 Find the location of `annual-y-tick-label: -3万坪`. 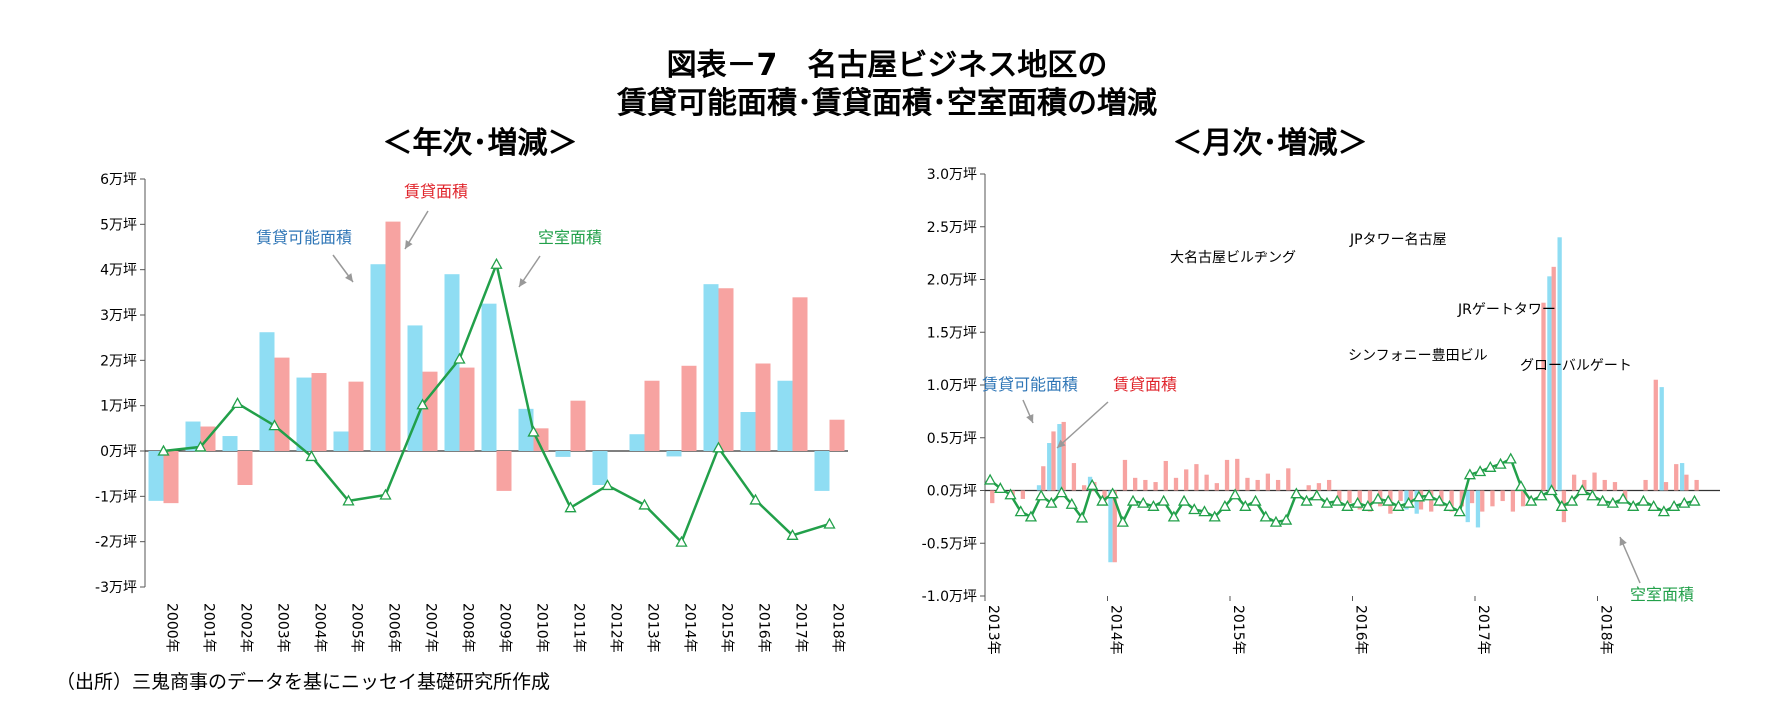

annual-y-tick-label: -3万坪 is located at coordinates (116, 588).